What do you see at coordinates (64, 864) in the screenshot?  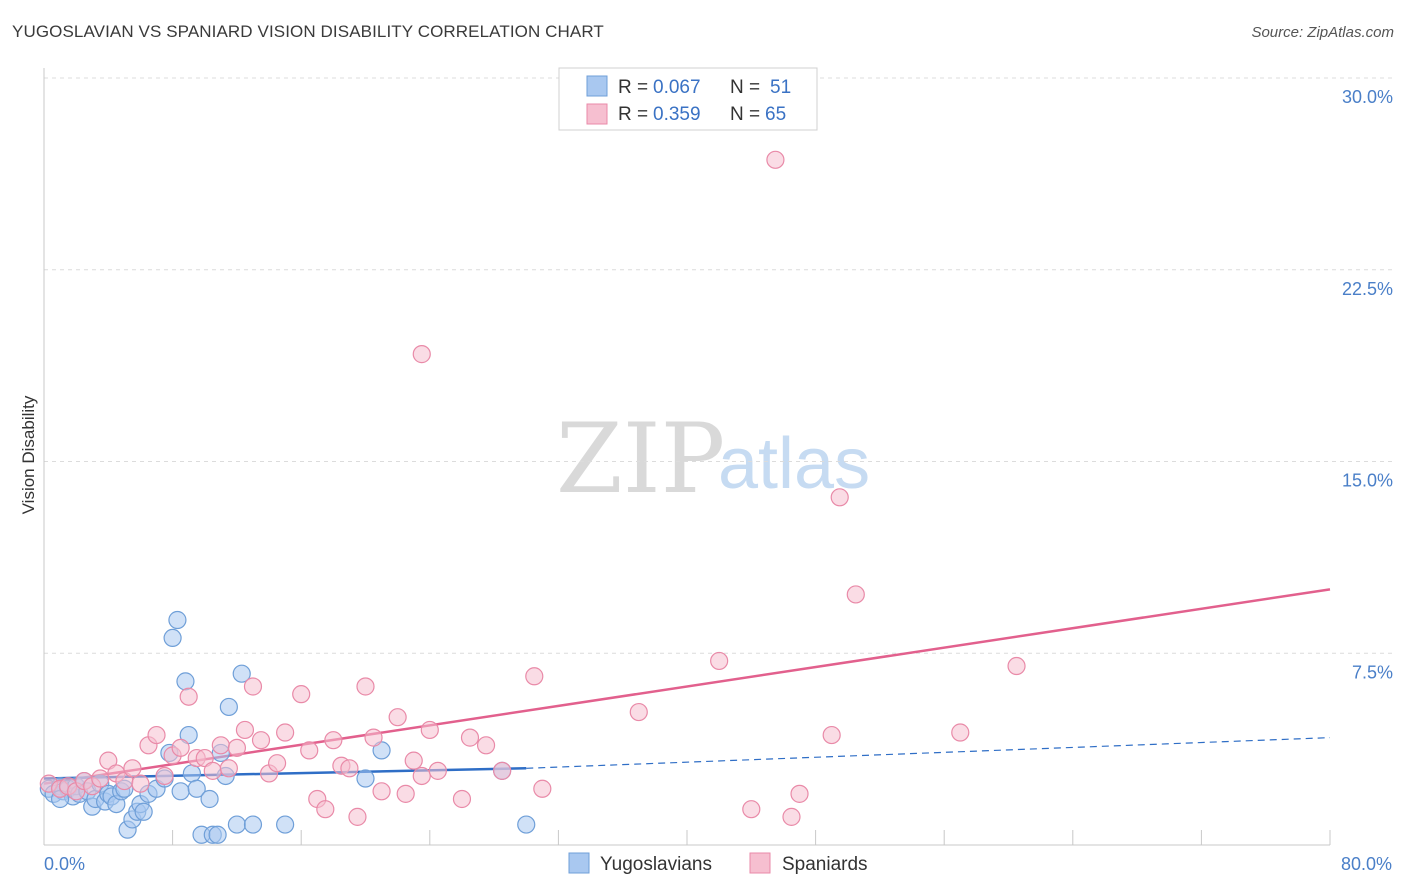 I see `x-tick-label-min: 0.0%` at bounding box center [64, 864].